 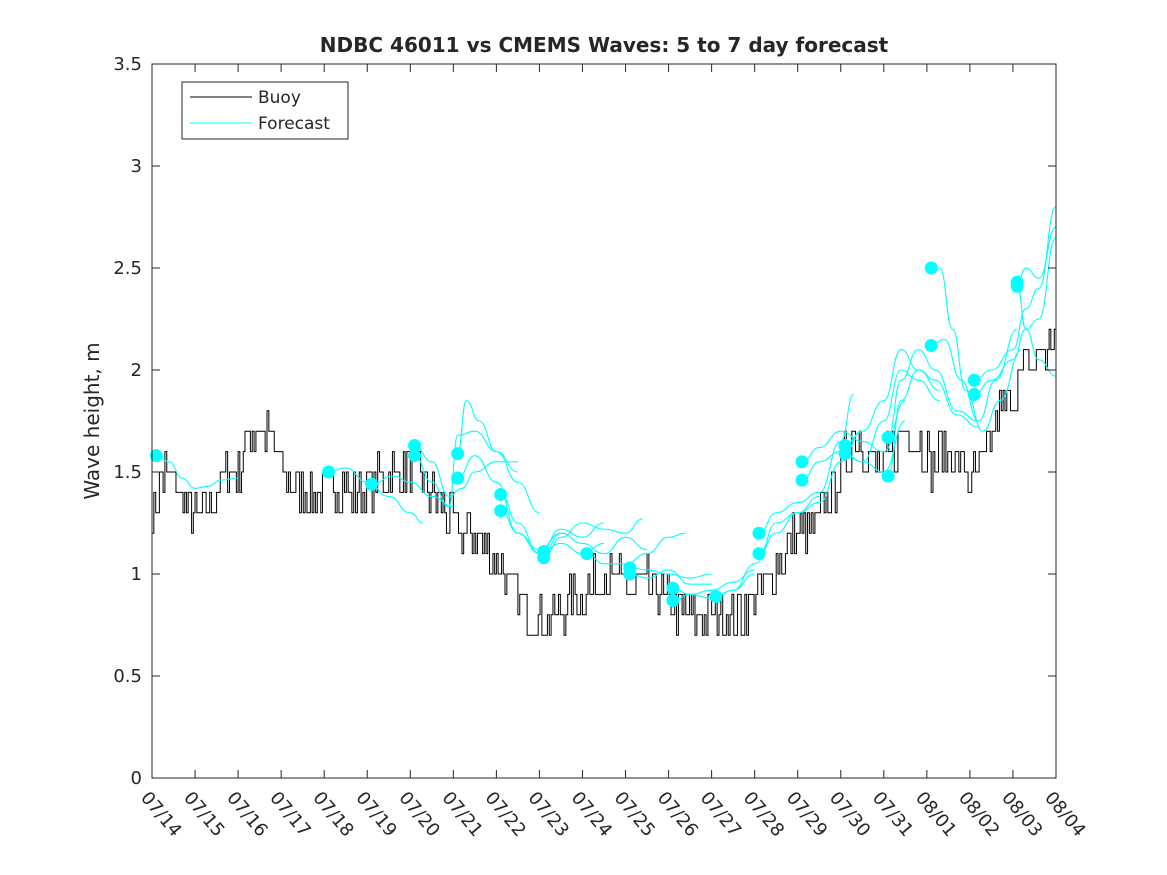 What do you see at coordinates (279, 98) in the screenshot?
I see `legend-buoy-label: Buoy` at bounding box center [279, 98].